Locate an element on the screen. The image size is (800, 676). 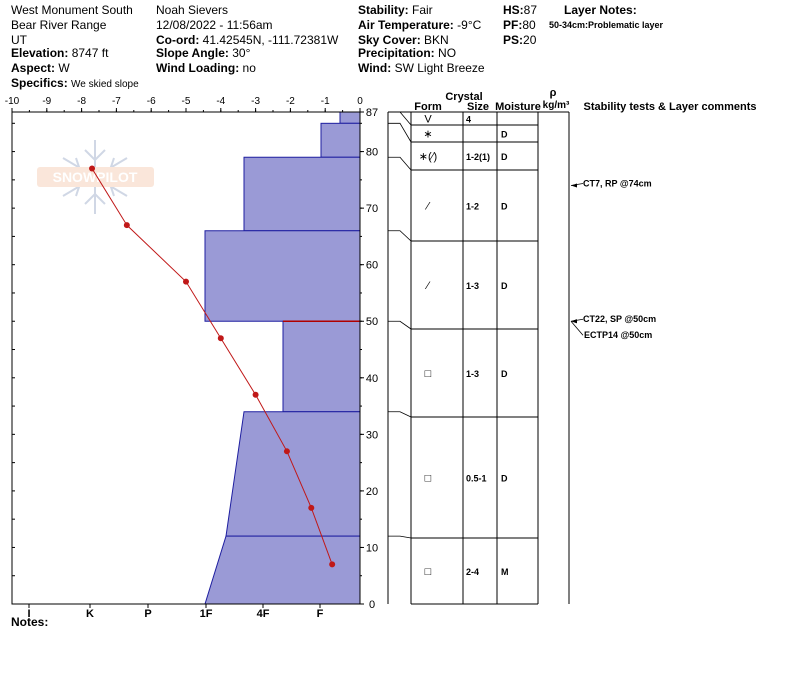
location: West Monument South is located at coordinates (72, 10).